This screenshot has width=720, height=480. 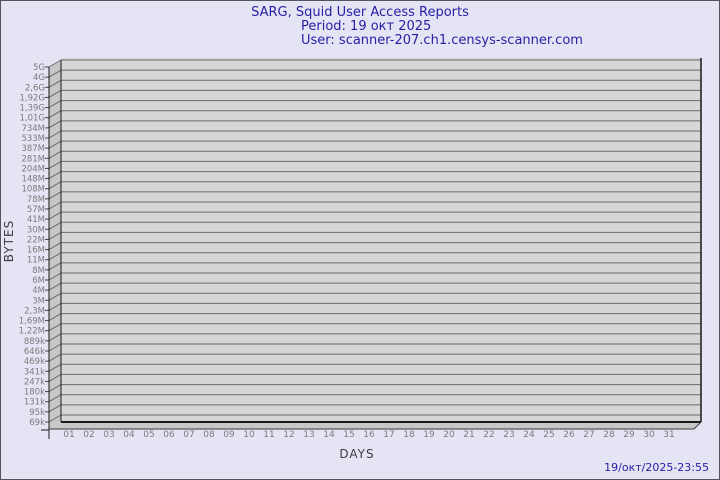 What do you see at coordinates (33, 190) in the screenshot?
I see `y-tick-label: 108M` at bounding box center [33, 190].